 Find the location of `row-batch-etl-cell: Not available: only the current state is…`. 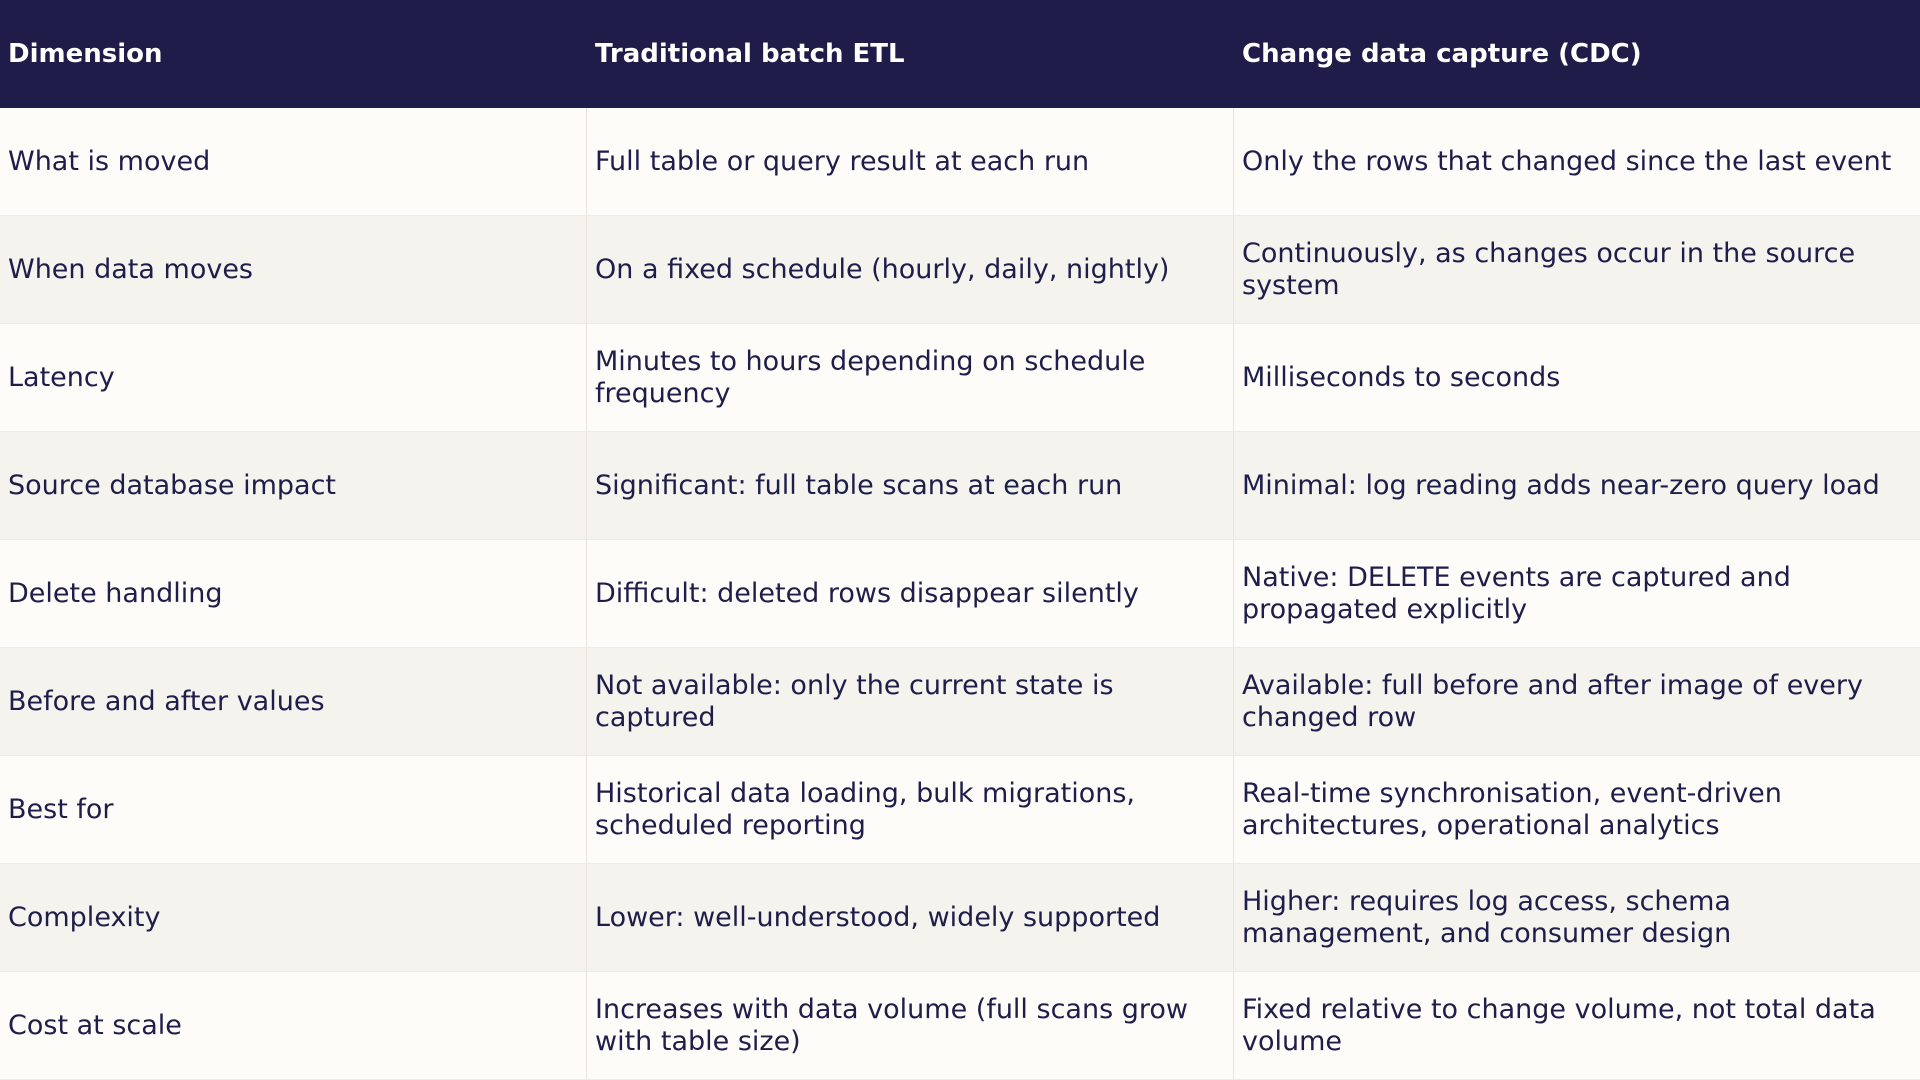

row-batch-etl-cell: Not available: only the current state is… is located at coordinates (910, 702).